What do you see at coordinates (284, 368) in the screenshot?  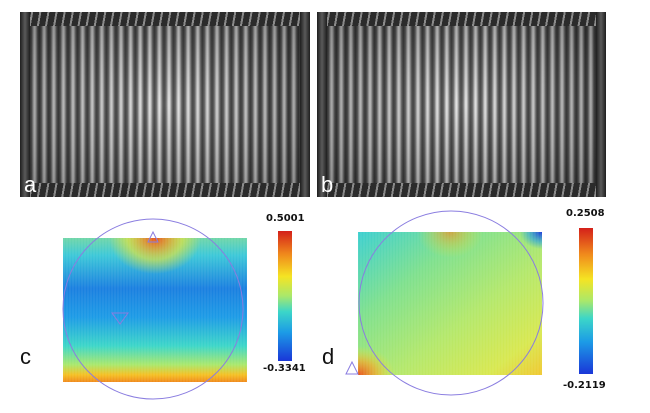 I see `colorbar-c-min: -0.3341` at bounding box center [284, 368].